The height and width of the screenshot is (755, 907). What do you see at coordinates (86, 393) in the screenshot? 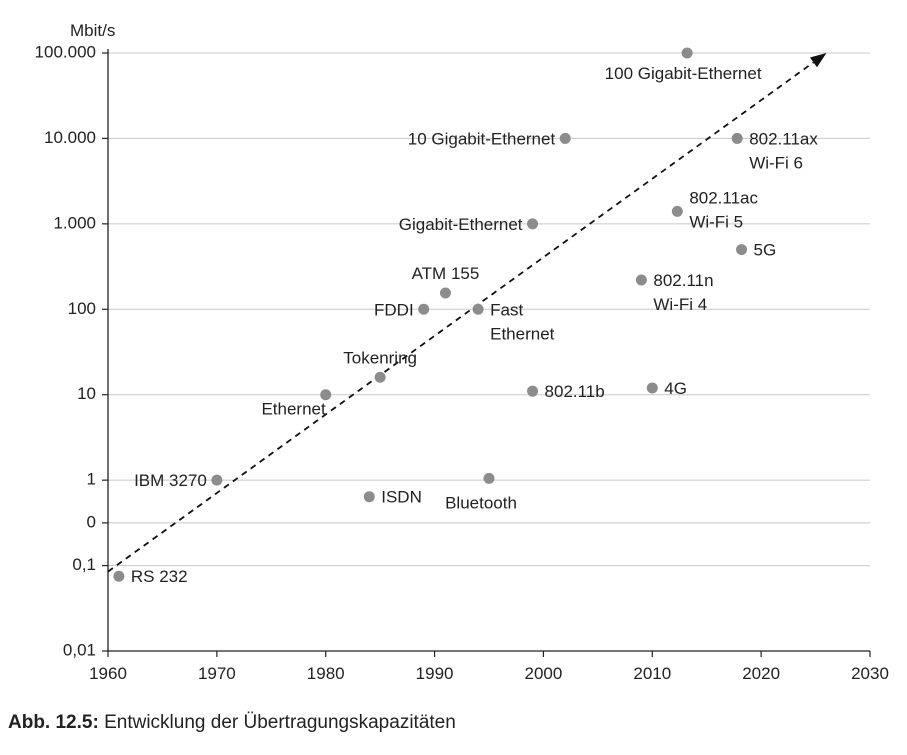
I see `y-tick-label: 10` at bounding box center [86, 393].